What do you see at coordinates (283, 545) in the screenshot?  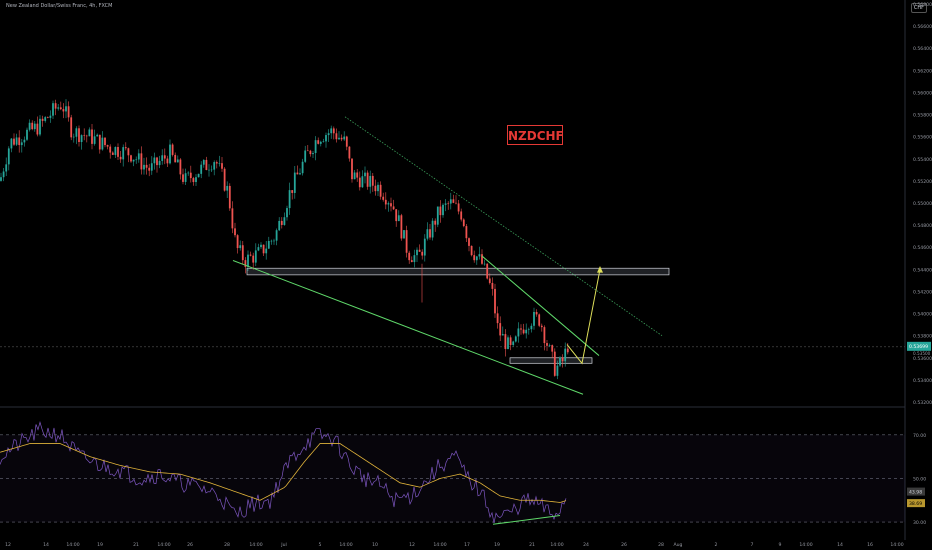 I see `time-tick: Jul` at bounding box center [283, 545].